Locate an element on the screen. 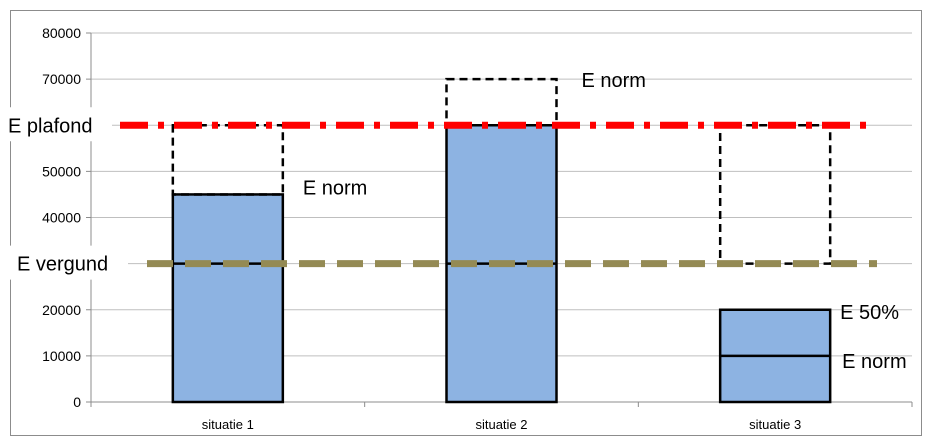  y-tick-label: 40000 is located at coordinates (61, 218).